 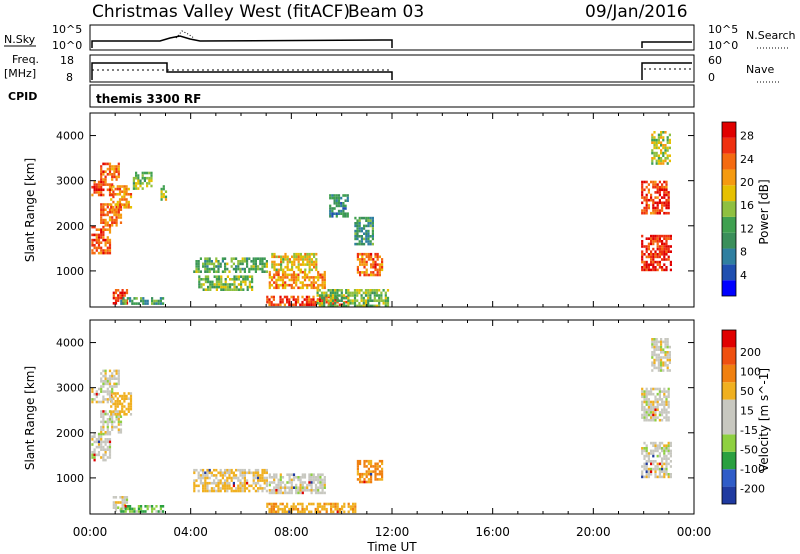 What do you see at coordinates (747, 411) in the screenshot?
I see `colorbar-tick-label: 15` at bounding box center [747, 411].